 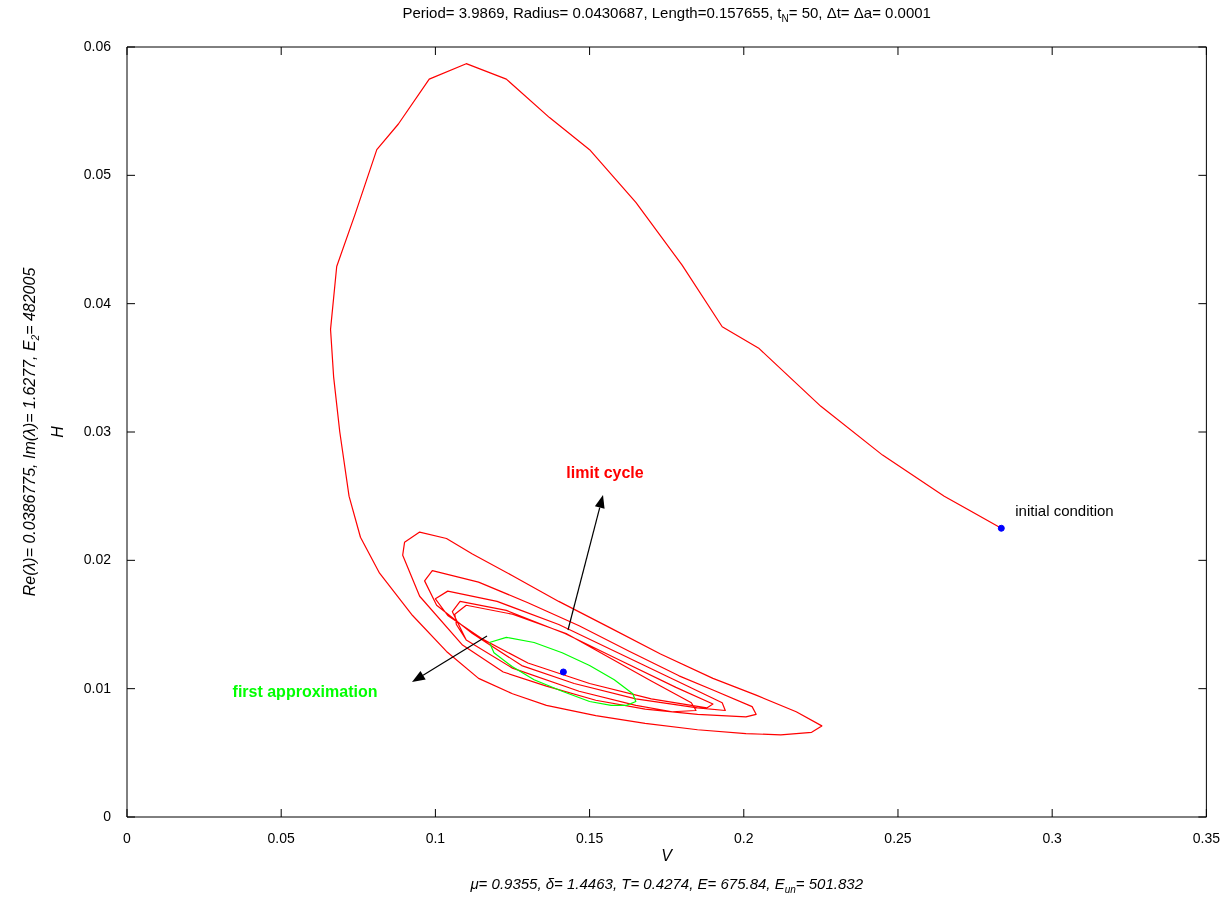 What do you see at coordinates (666, 14) in the screenshot?
I see `chart-title: Period= 3.9869, Radius= 0.0430687, Length=0.157655, t$_{N}$= 50, Δt= Δa= 0.0001` at bounding box center [666, 14].